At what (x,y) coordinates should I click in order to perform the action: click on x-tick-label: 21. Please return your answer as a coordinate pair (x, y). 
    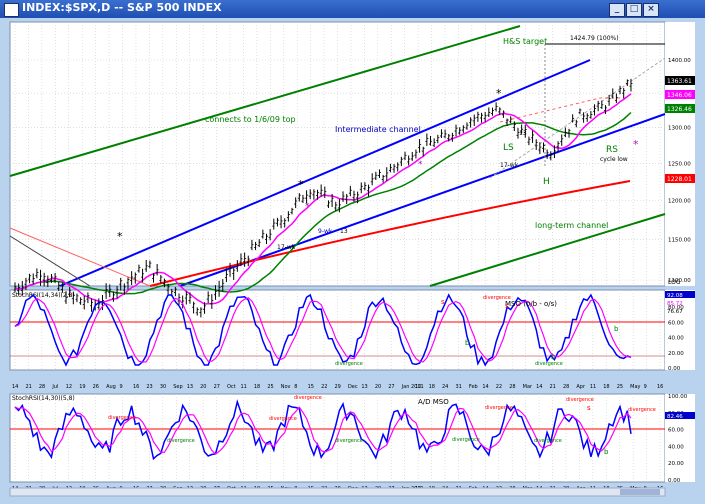
    Looking at the image, I should click on (553, 387).